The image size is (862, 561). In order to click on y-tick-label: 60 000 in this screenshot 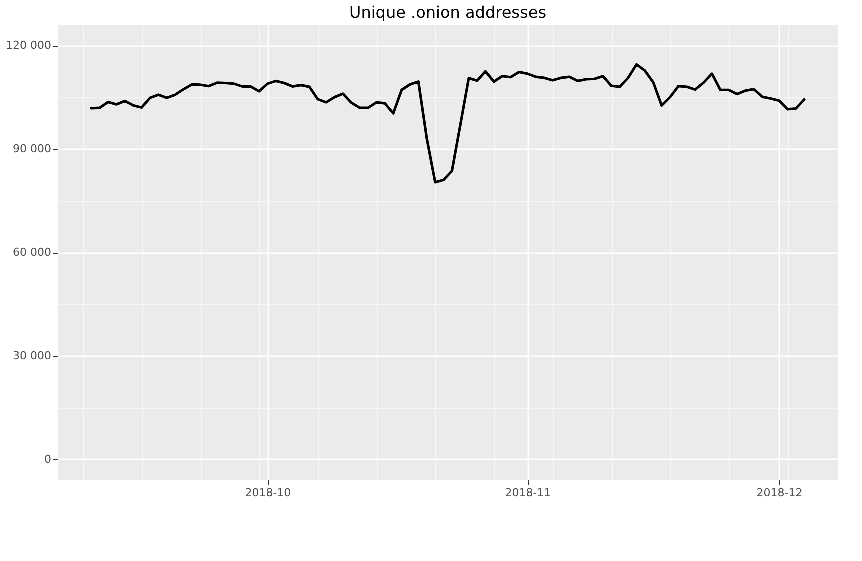, I will do `click(32, 252)`.